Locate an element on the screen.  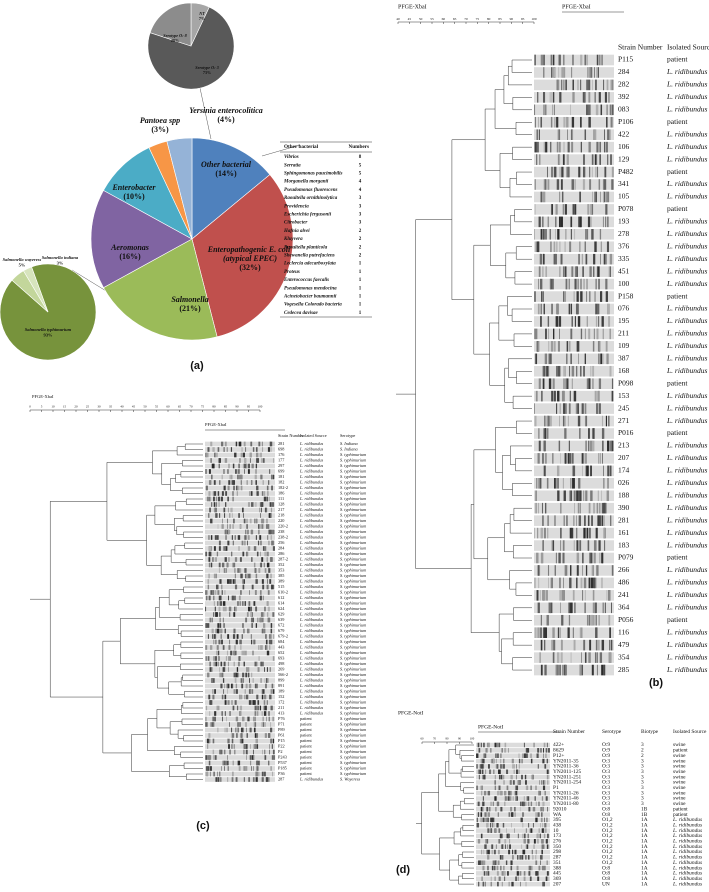
panel-label: (b) is located at coordinates (656, 683).